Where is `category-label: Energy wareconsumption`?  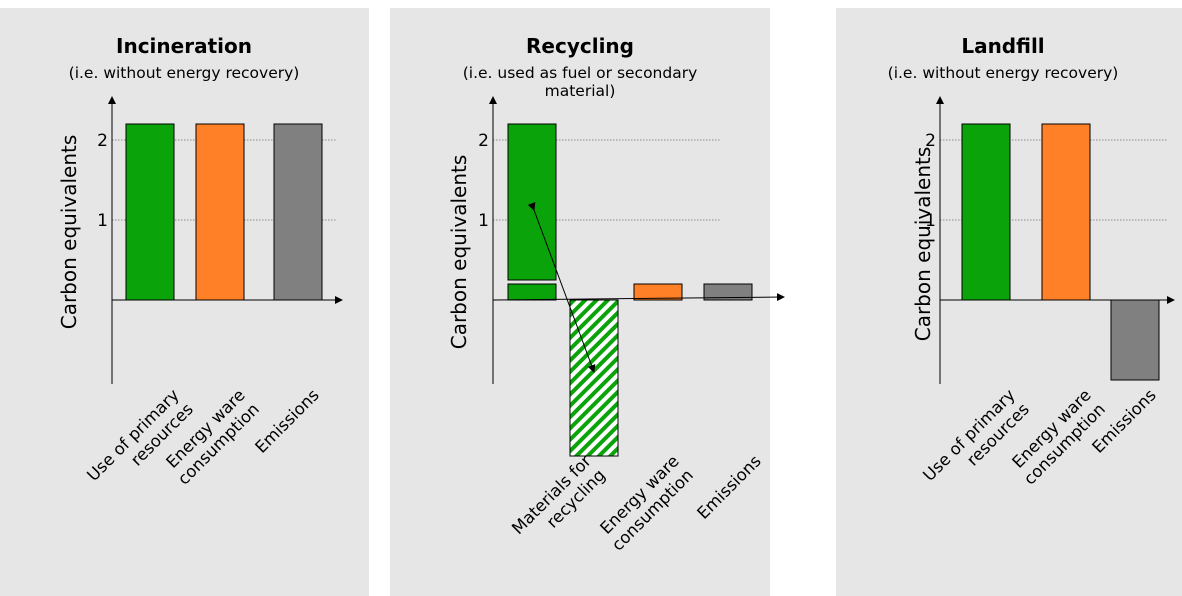
category-label: Energy wareconsumption is located at coordinates (645, 502).